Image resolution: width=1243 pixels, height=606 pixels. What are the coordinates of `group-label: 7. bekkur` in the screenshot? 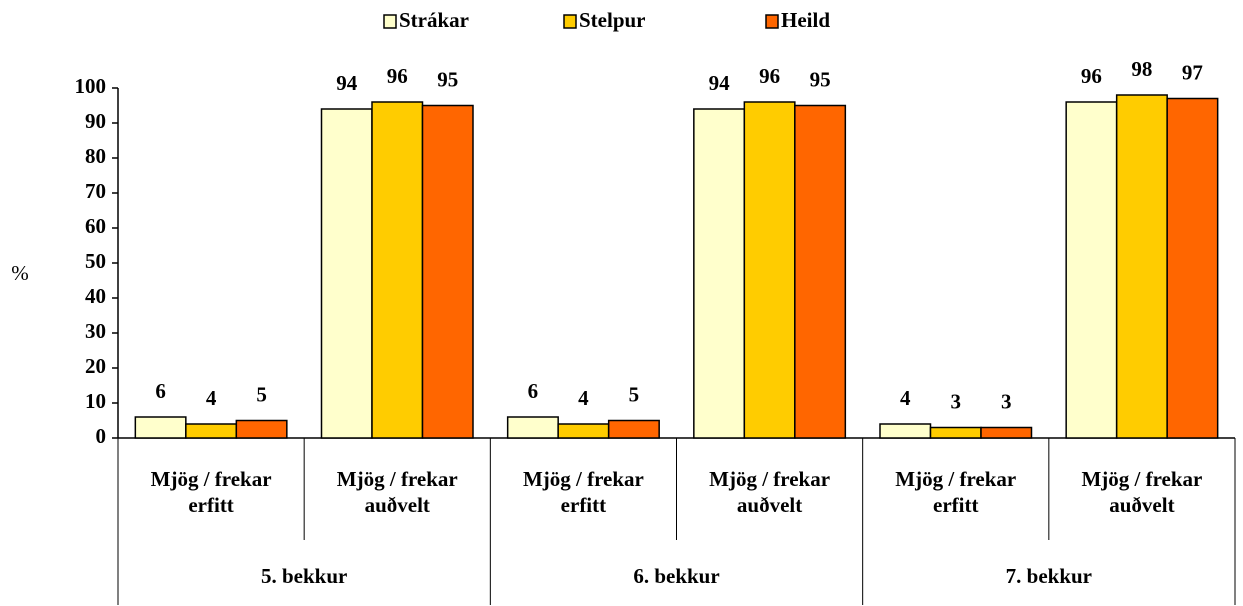 It's located at (1049, 576).